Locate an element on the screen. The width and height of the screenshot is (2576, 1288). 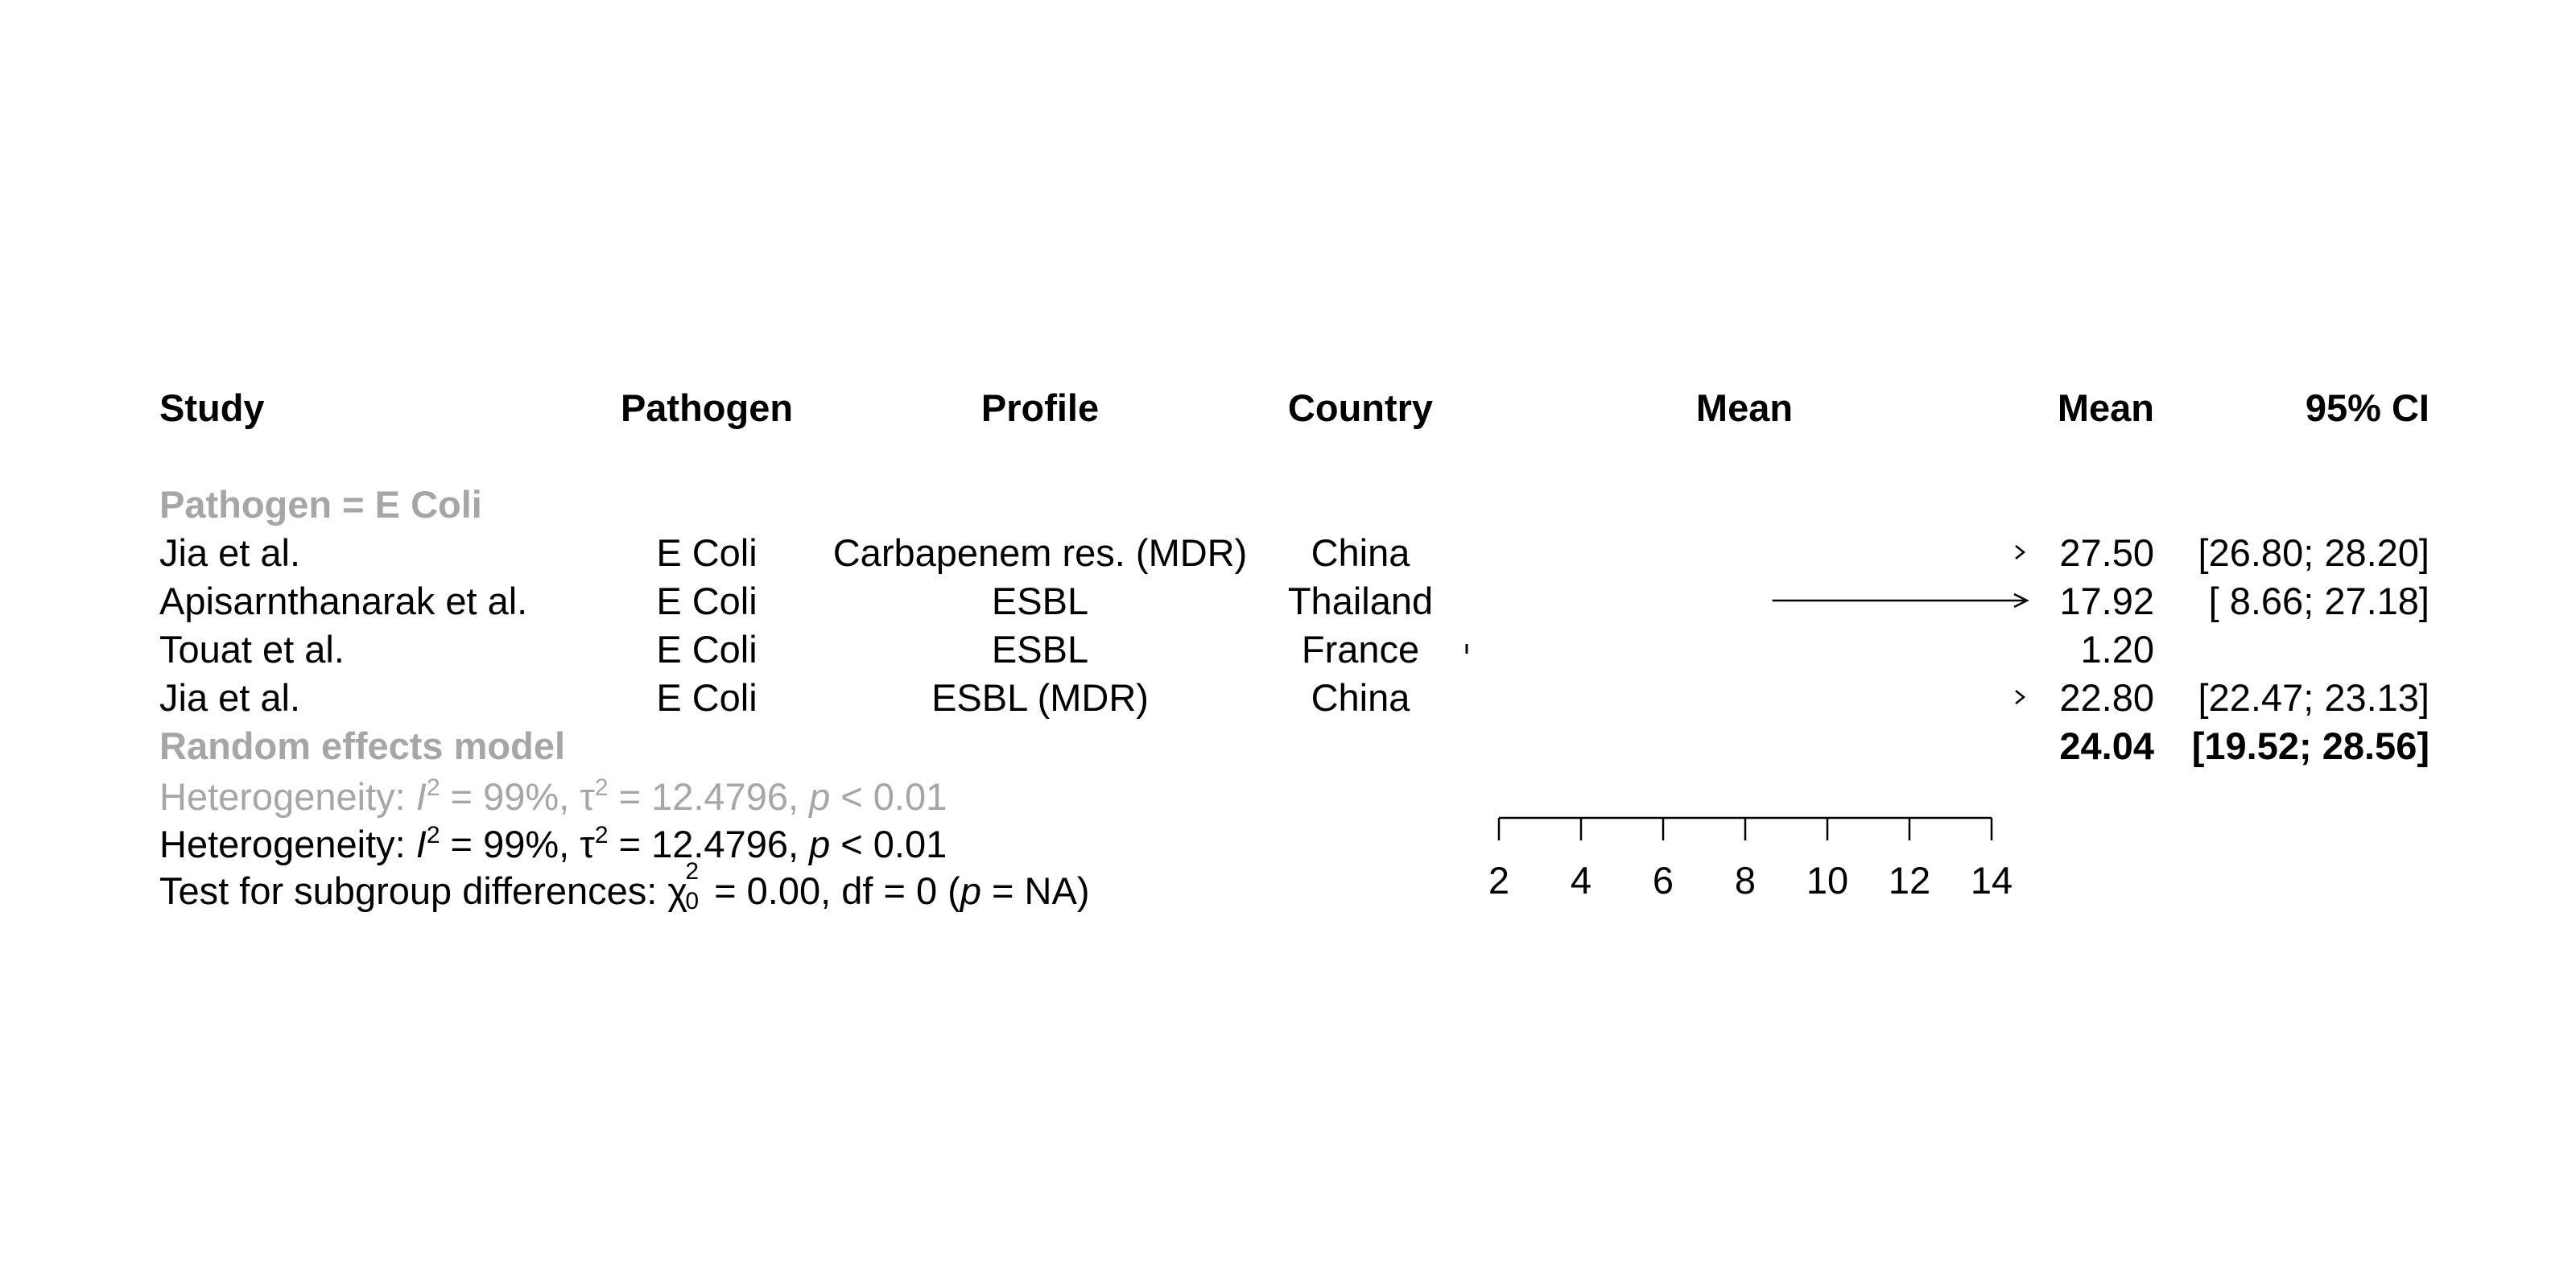
x-tick-label: 6 is located at coordinates (1663, 880).